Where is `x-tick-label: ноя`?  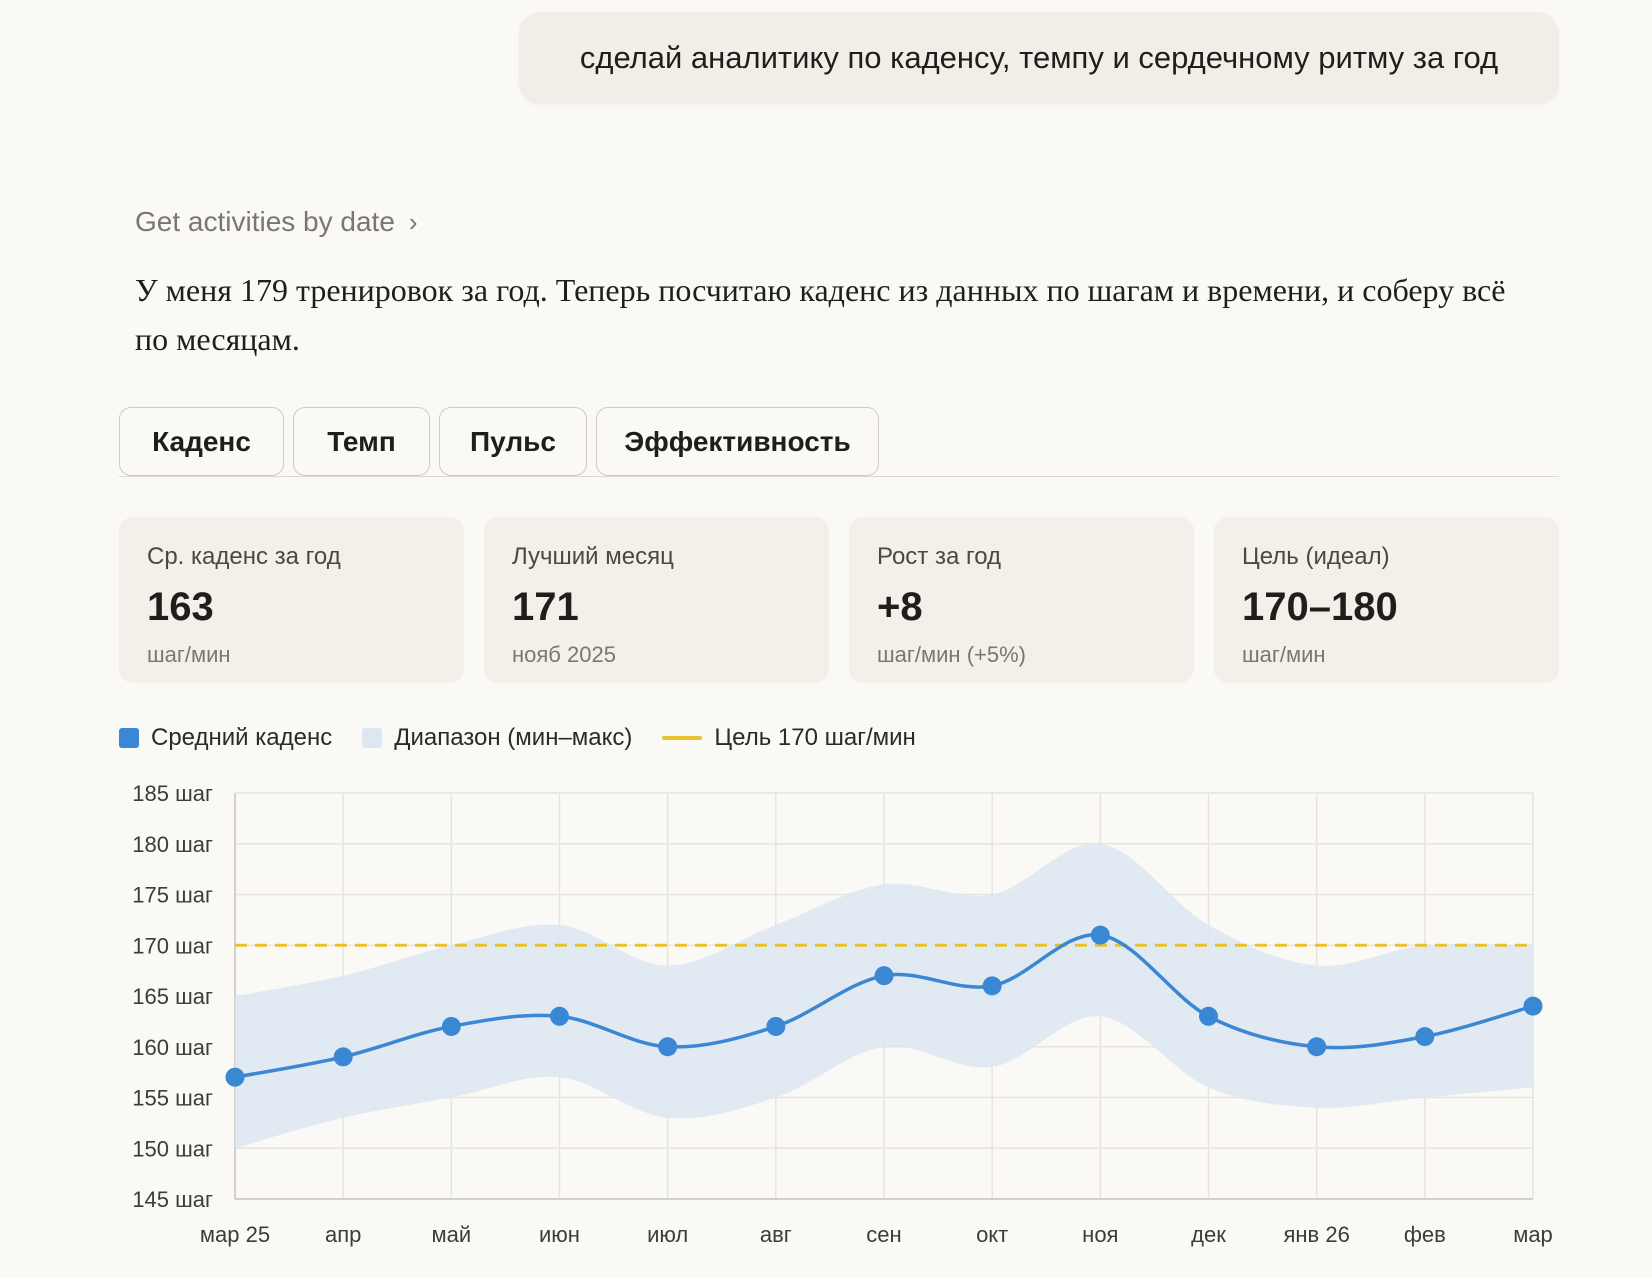 x-tick-label: ноя is located at coordinates (1100, 1234).